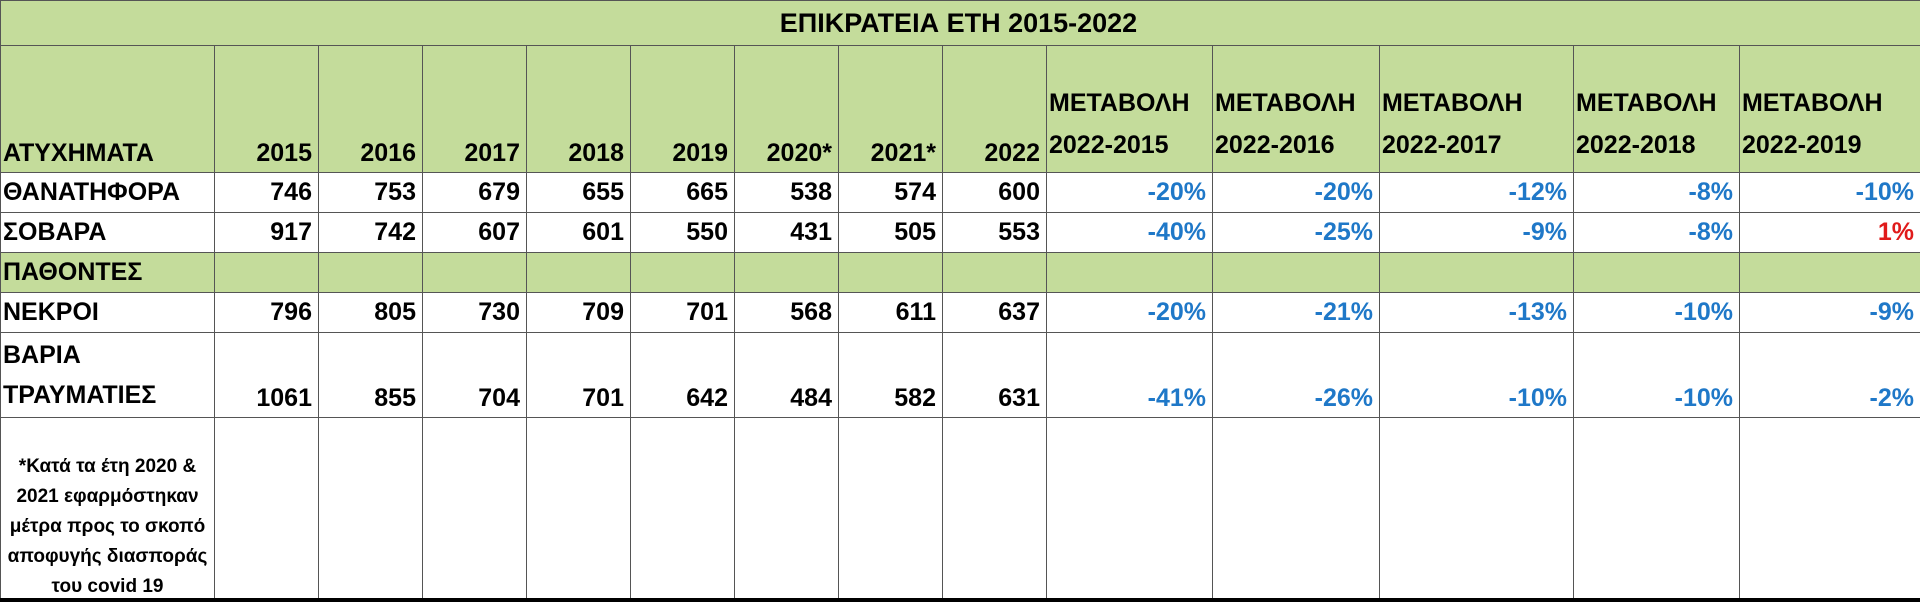  I want to click on value-cell: 805, so click(370, 312).